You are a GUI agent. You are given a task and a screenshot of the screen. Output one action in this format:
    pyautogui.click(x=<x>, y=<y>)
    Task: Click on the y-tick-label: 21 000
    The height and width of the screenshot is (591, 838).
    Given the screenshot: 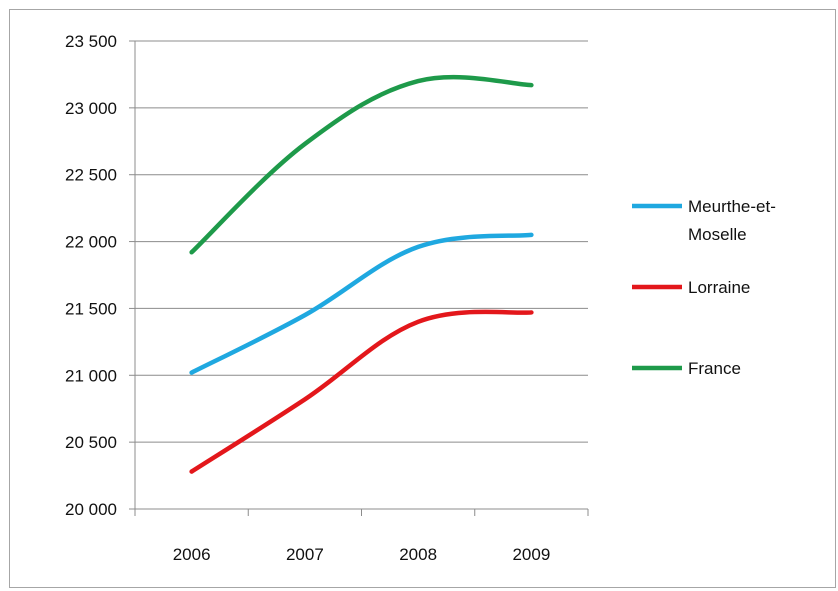 What is the action you would take?
    pyautogui.click(x=91, y=375)
    